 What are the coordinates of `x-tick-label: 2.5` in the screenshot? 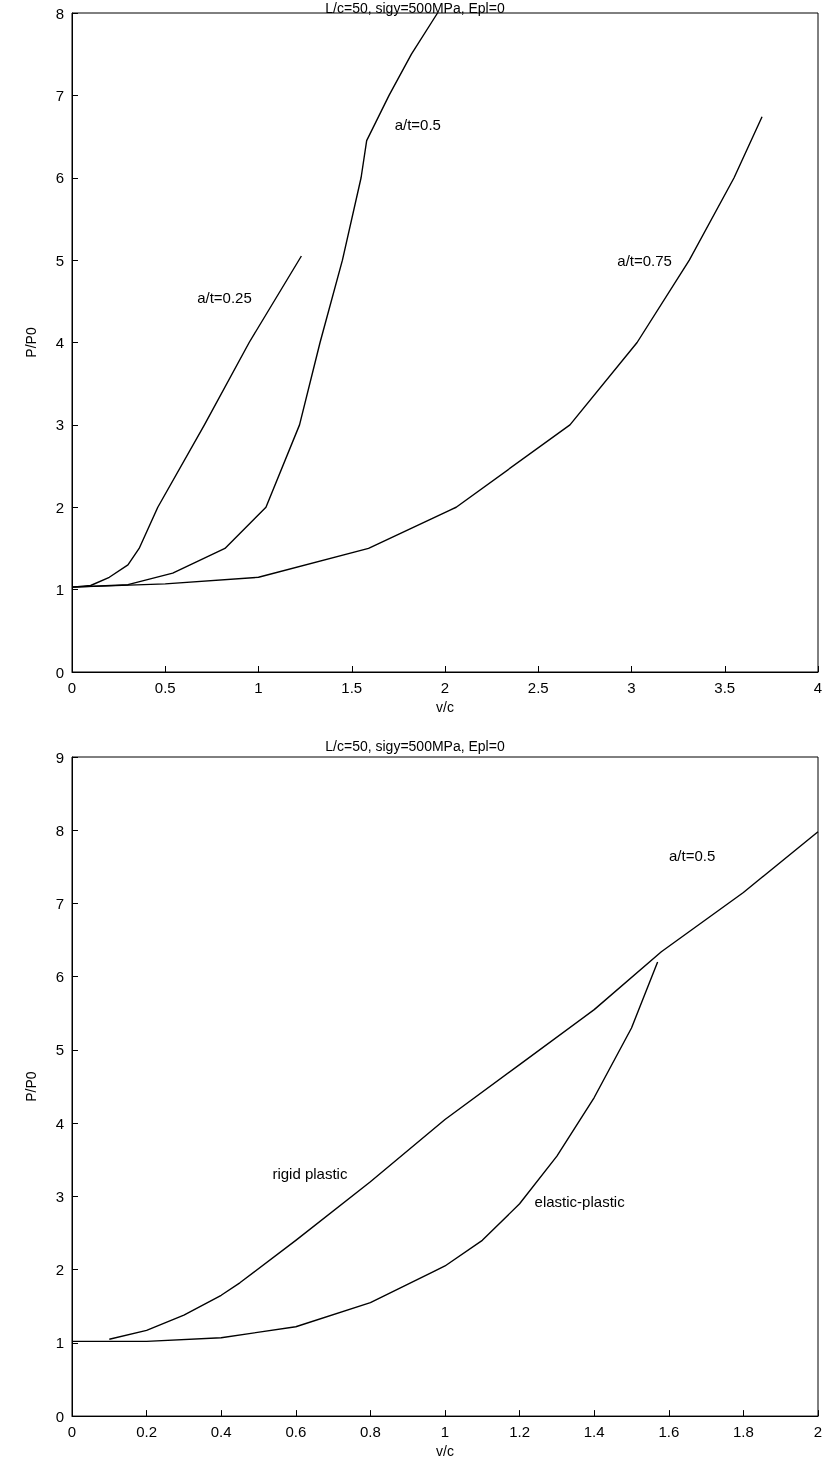 It's located at (538, 687).